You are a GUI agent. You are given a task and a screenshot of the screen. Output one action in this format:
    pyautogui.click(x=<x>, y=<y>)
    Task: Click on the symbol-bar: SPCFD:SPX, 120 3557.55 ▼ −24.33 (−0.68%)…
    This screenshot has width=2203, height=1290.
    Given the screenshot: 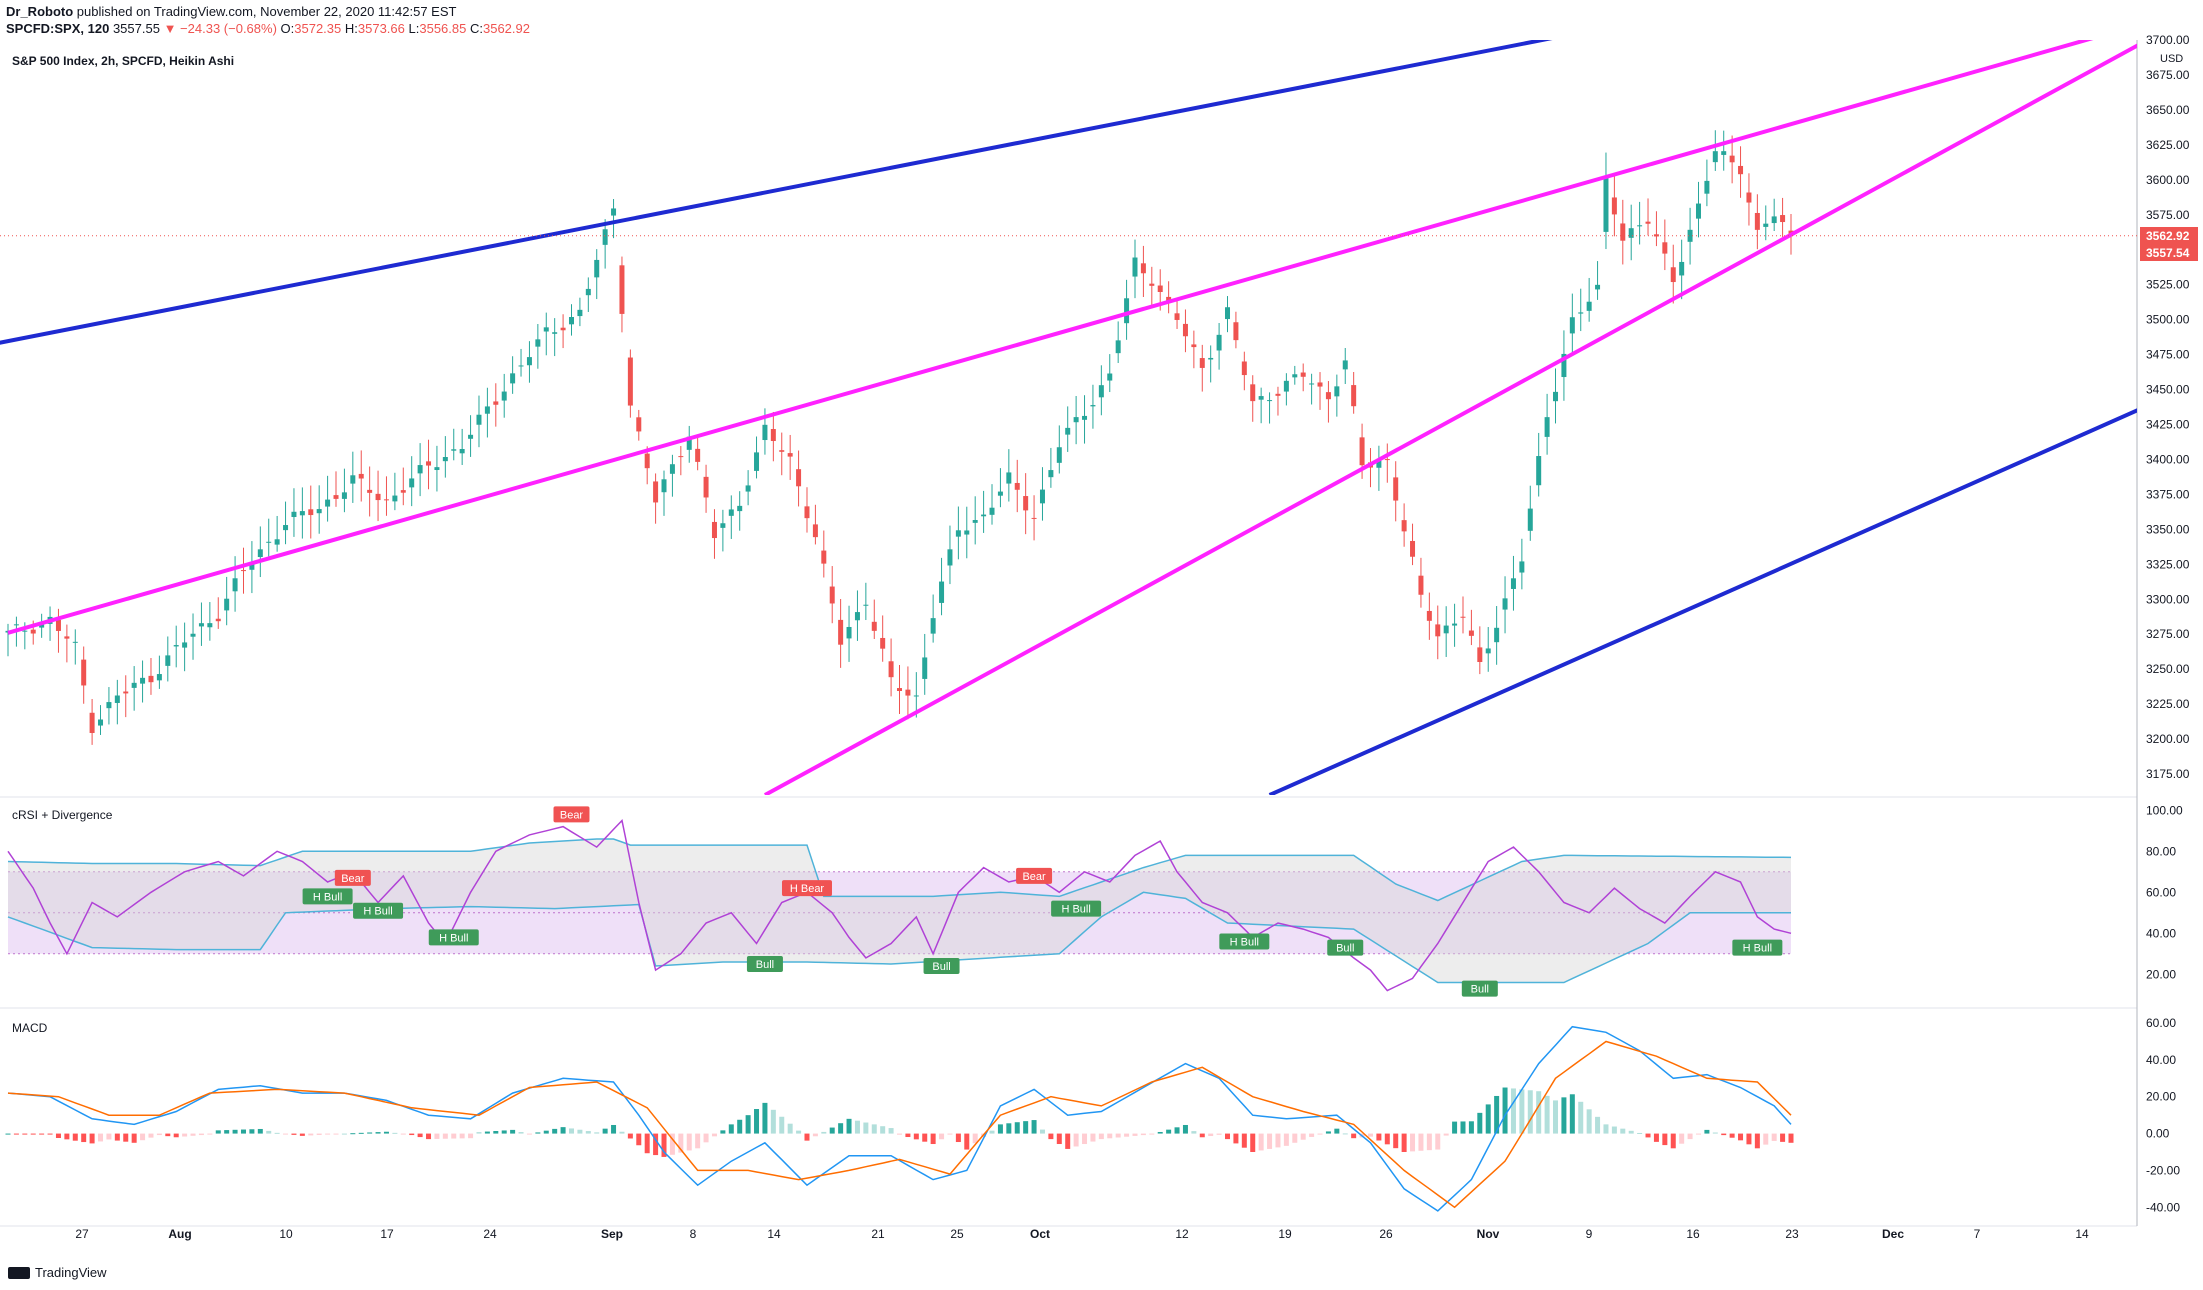 What is the action you would take?
    pyautogui.click(x=268, y=28)
    